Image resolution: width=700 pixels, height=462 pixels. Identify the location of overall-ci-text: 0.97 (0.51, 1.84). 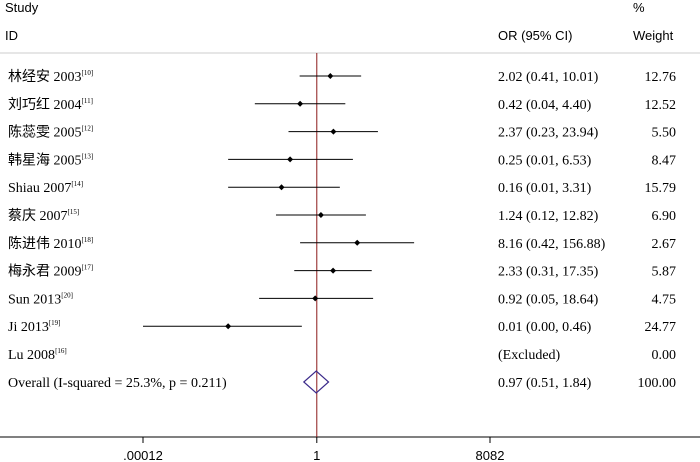
(545, 383).